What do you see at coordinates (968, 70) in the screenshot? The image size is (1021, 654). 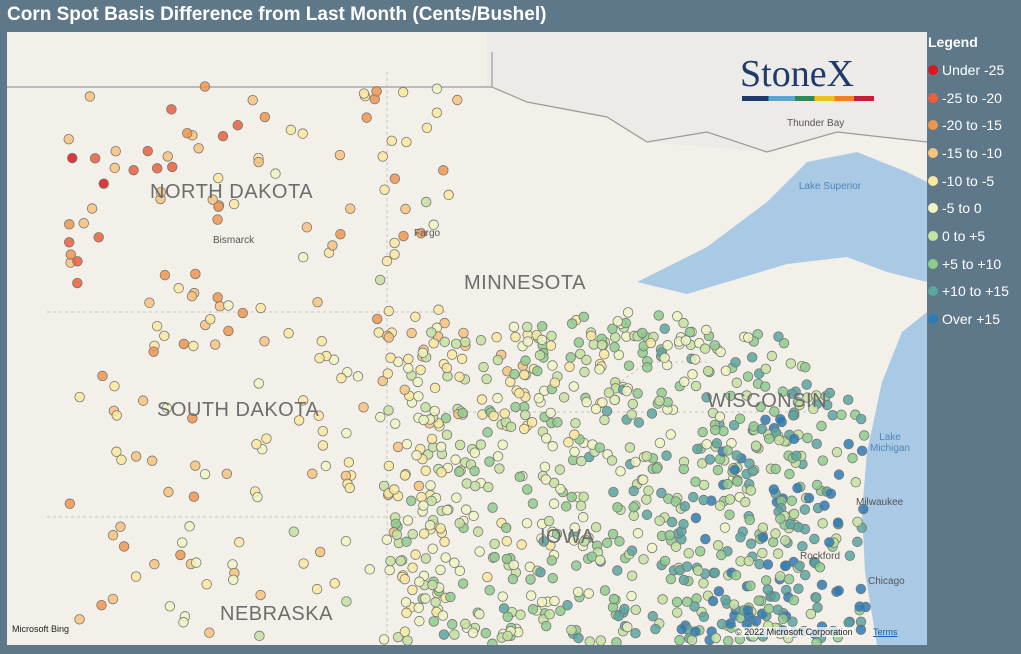 I see `legend-item: Under -25` at bounding box center [968, 70].